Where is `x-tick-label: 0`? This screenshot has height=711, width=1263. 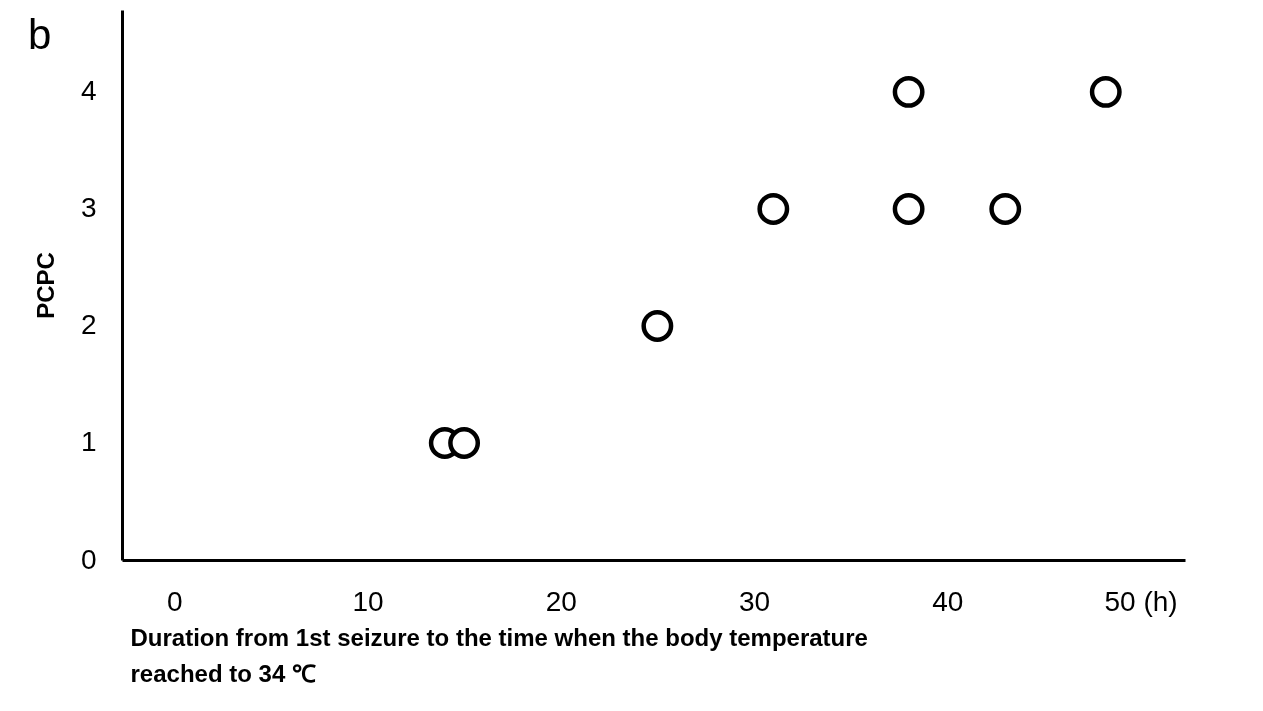 x-tick-label: 0 is located at coordinates (174, 601).